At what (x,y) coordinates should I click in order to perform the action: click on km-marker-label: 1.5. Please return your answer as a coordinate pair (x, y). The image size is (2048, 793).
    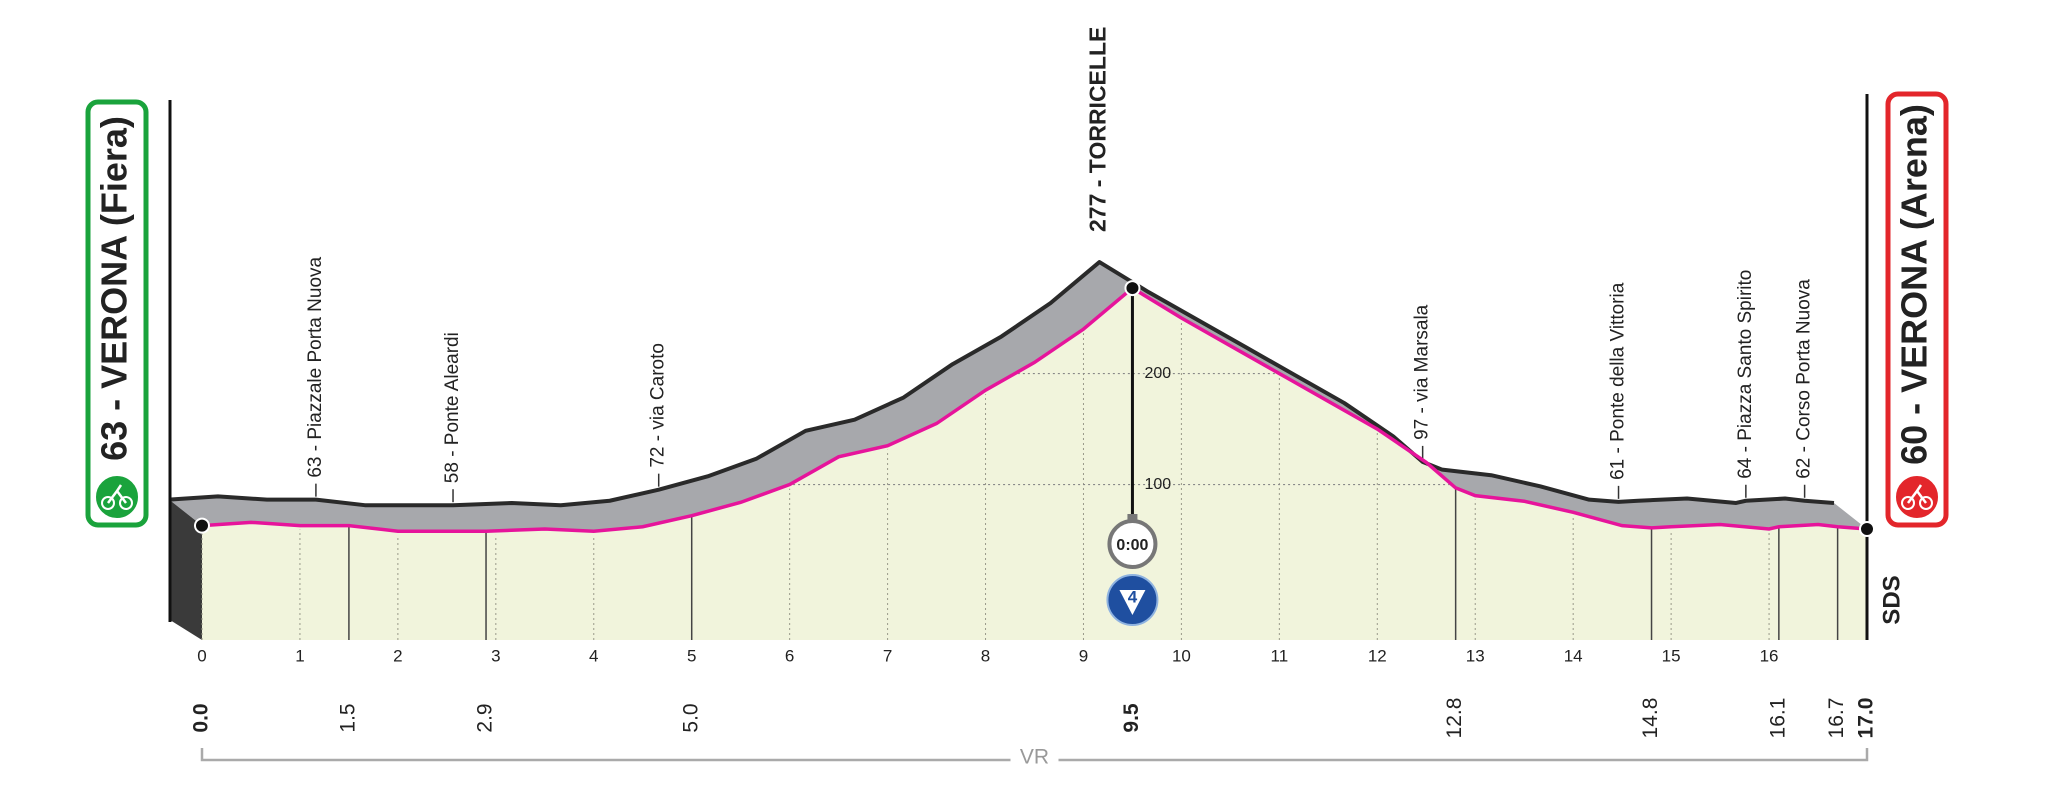
    Looking at the image, I should click on (347, 717).